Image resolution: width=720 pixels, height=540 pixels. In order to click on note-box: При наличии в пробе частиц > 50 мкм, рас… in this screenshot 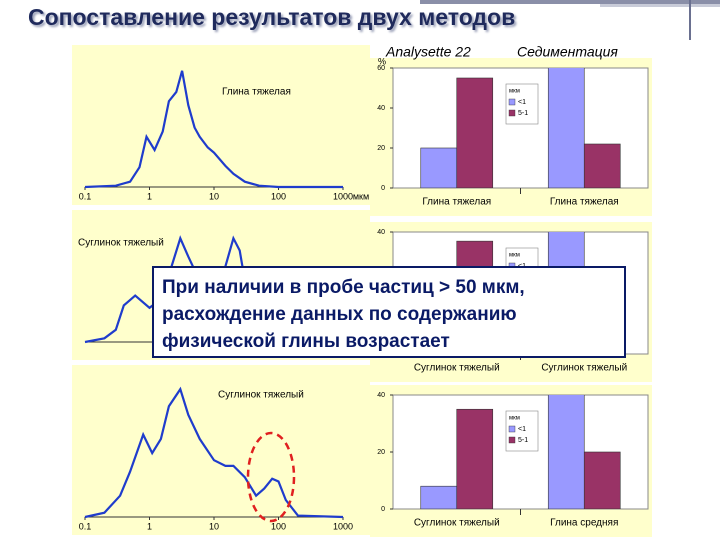, I will do `click(389, 312)`.